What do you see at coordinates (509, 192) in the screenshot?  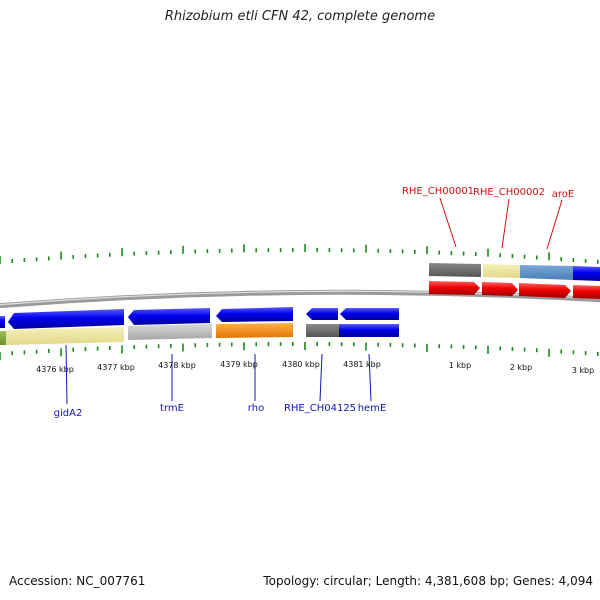 I see `gene-label-RHE_CH00002: RHE_CH00002` at bounding box center [509, 192].